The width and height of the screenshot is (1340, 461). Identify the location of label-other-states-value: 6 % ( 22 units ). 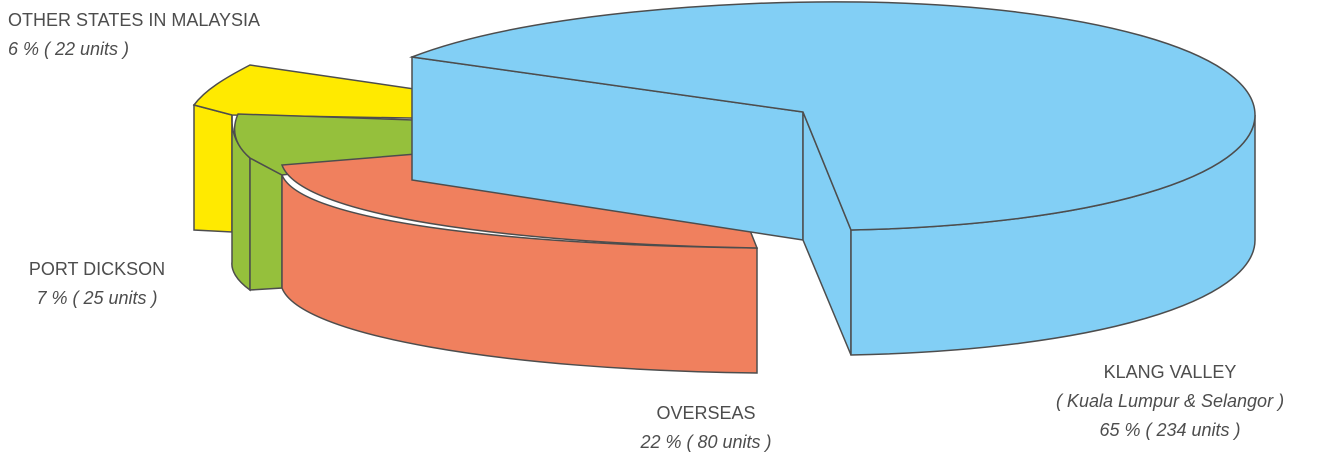
(68, 49).